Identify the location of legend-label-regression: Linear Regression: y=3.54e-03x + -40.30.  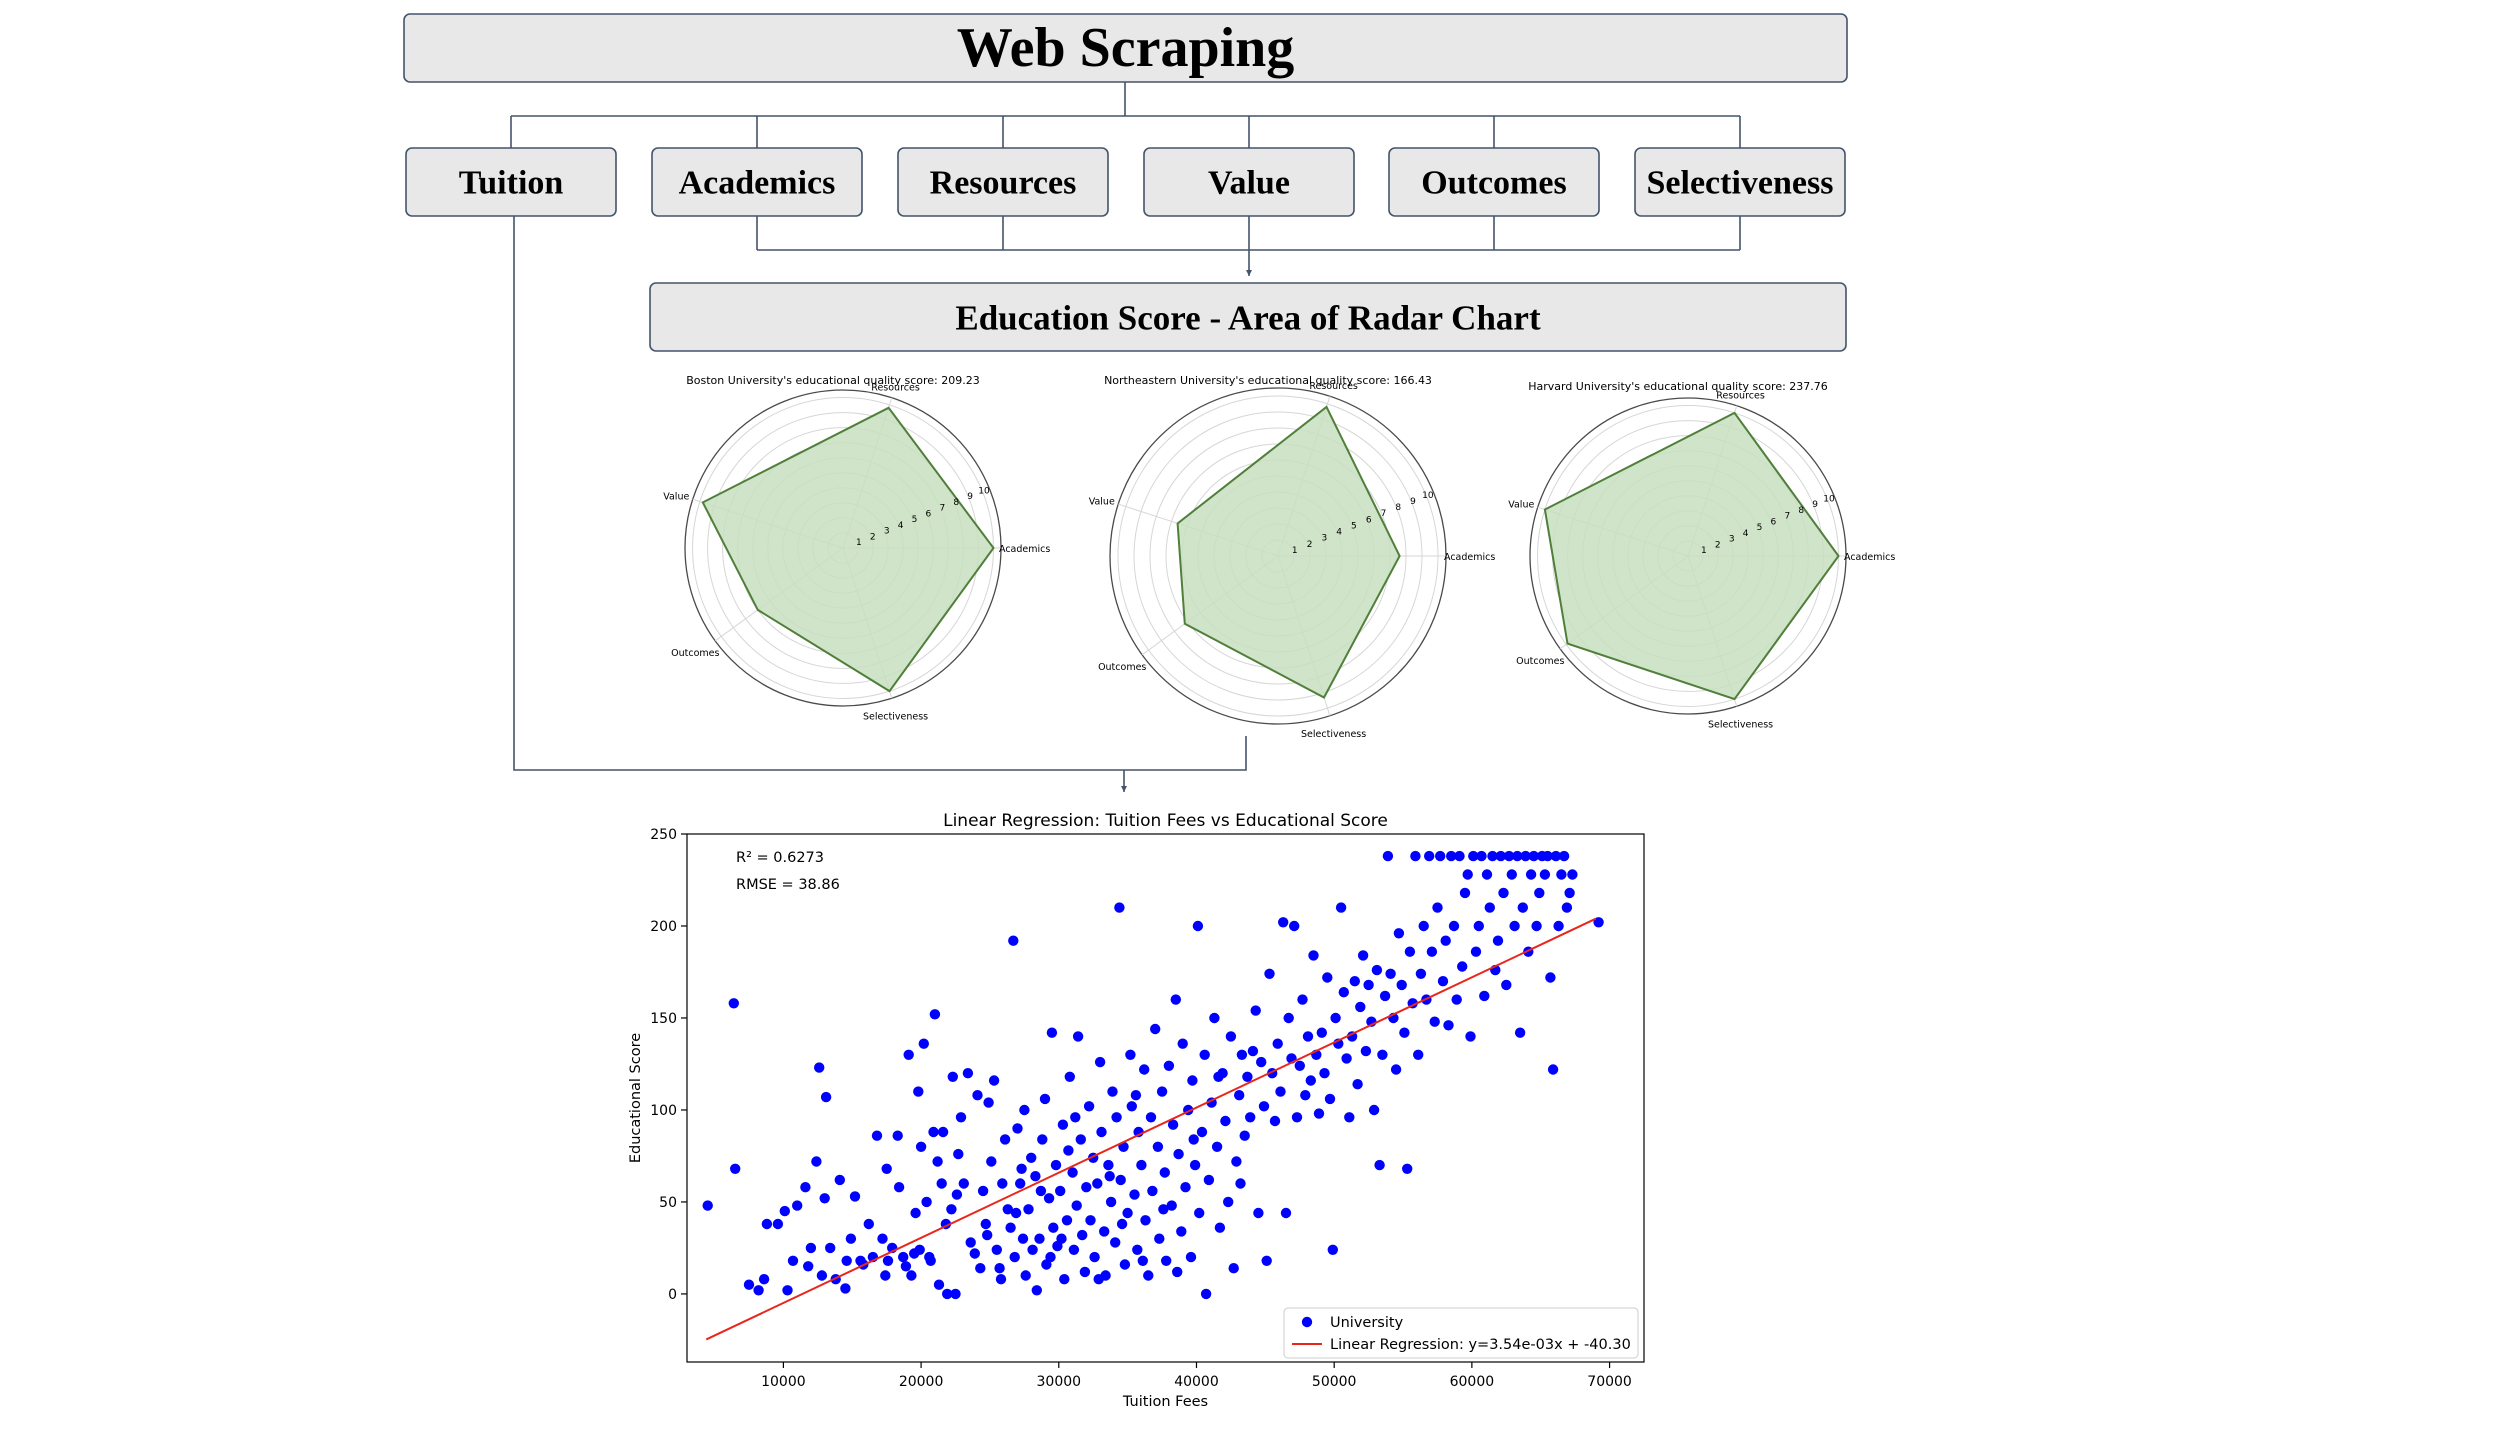
(1480, 1345).